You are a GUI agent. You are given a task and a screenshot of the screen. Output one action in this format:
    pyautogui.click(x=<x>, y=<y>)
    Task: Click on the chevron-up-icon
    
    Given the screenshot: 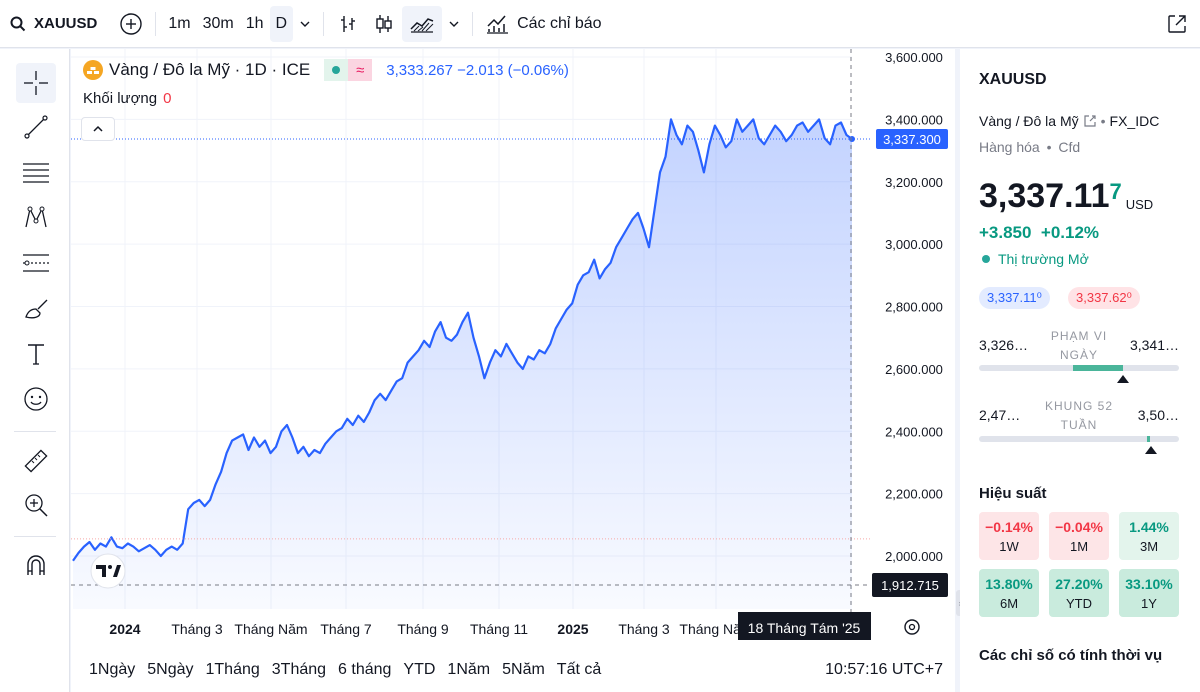 What is the action you would take?
    pyautogui.click(x=98, y=128)
    